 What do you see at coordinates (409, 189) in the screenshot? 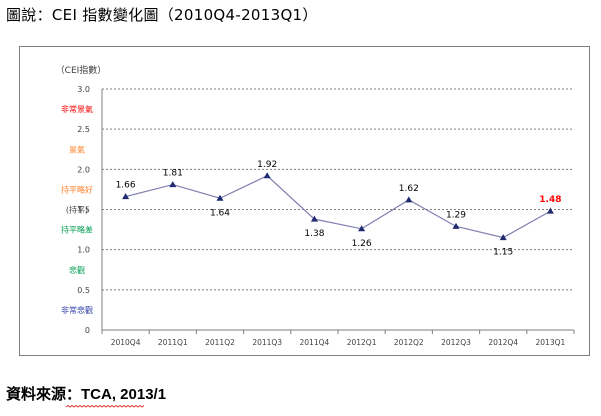
I see `data-label: 1.62` at bounding box center [409, 189].